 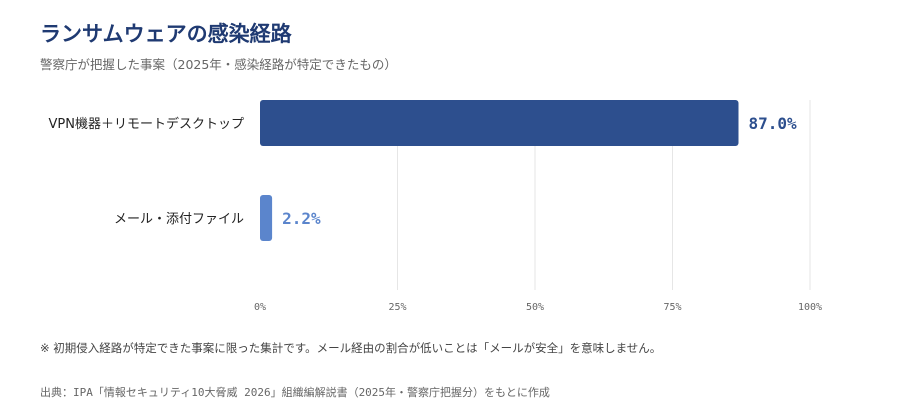 I want to click on x-axis-ticks: 0% 25% 50% 75% 100%, so click(x=538, y=307).